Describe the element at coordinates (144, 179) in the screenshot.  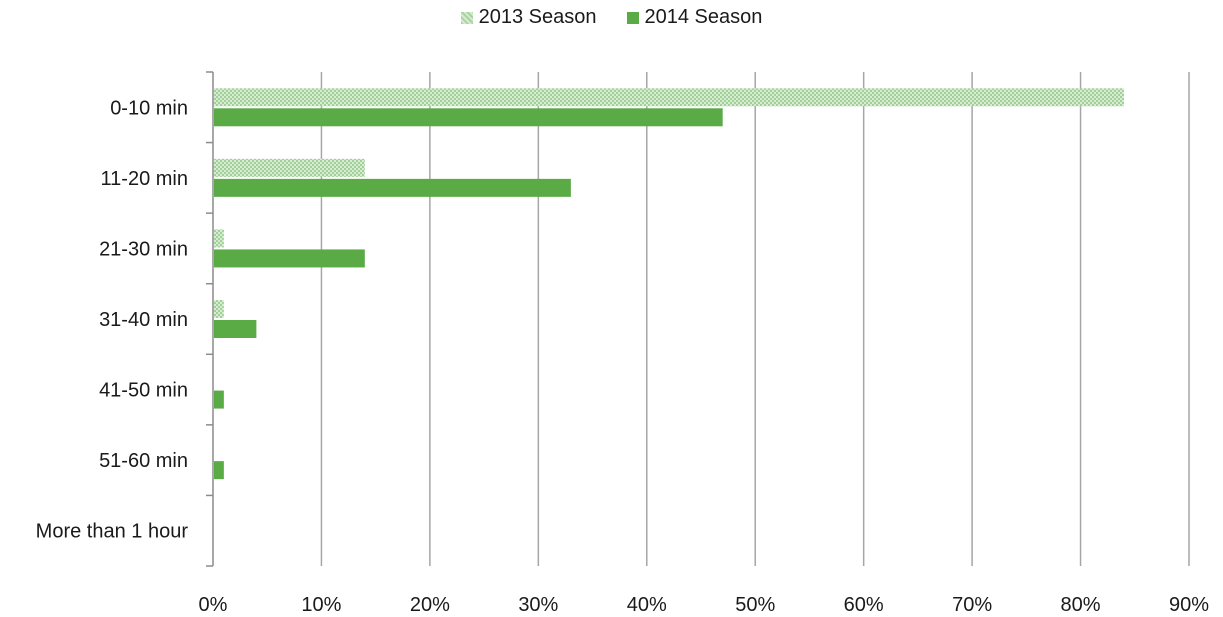
I see `y-tick-label: 11-20 min` at that location.